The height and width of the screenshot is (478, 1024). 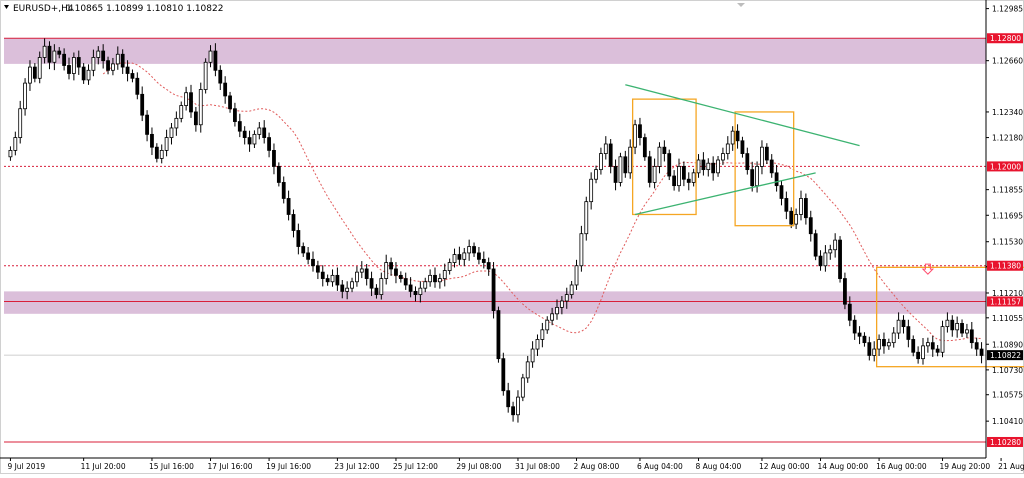 I want to click on trendlines-layer, so click(x=742, y=150).